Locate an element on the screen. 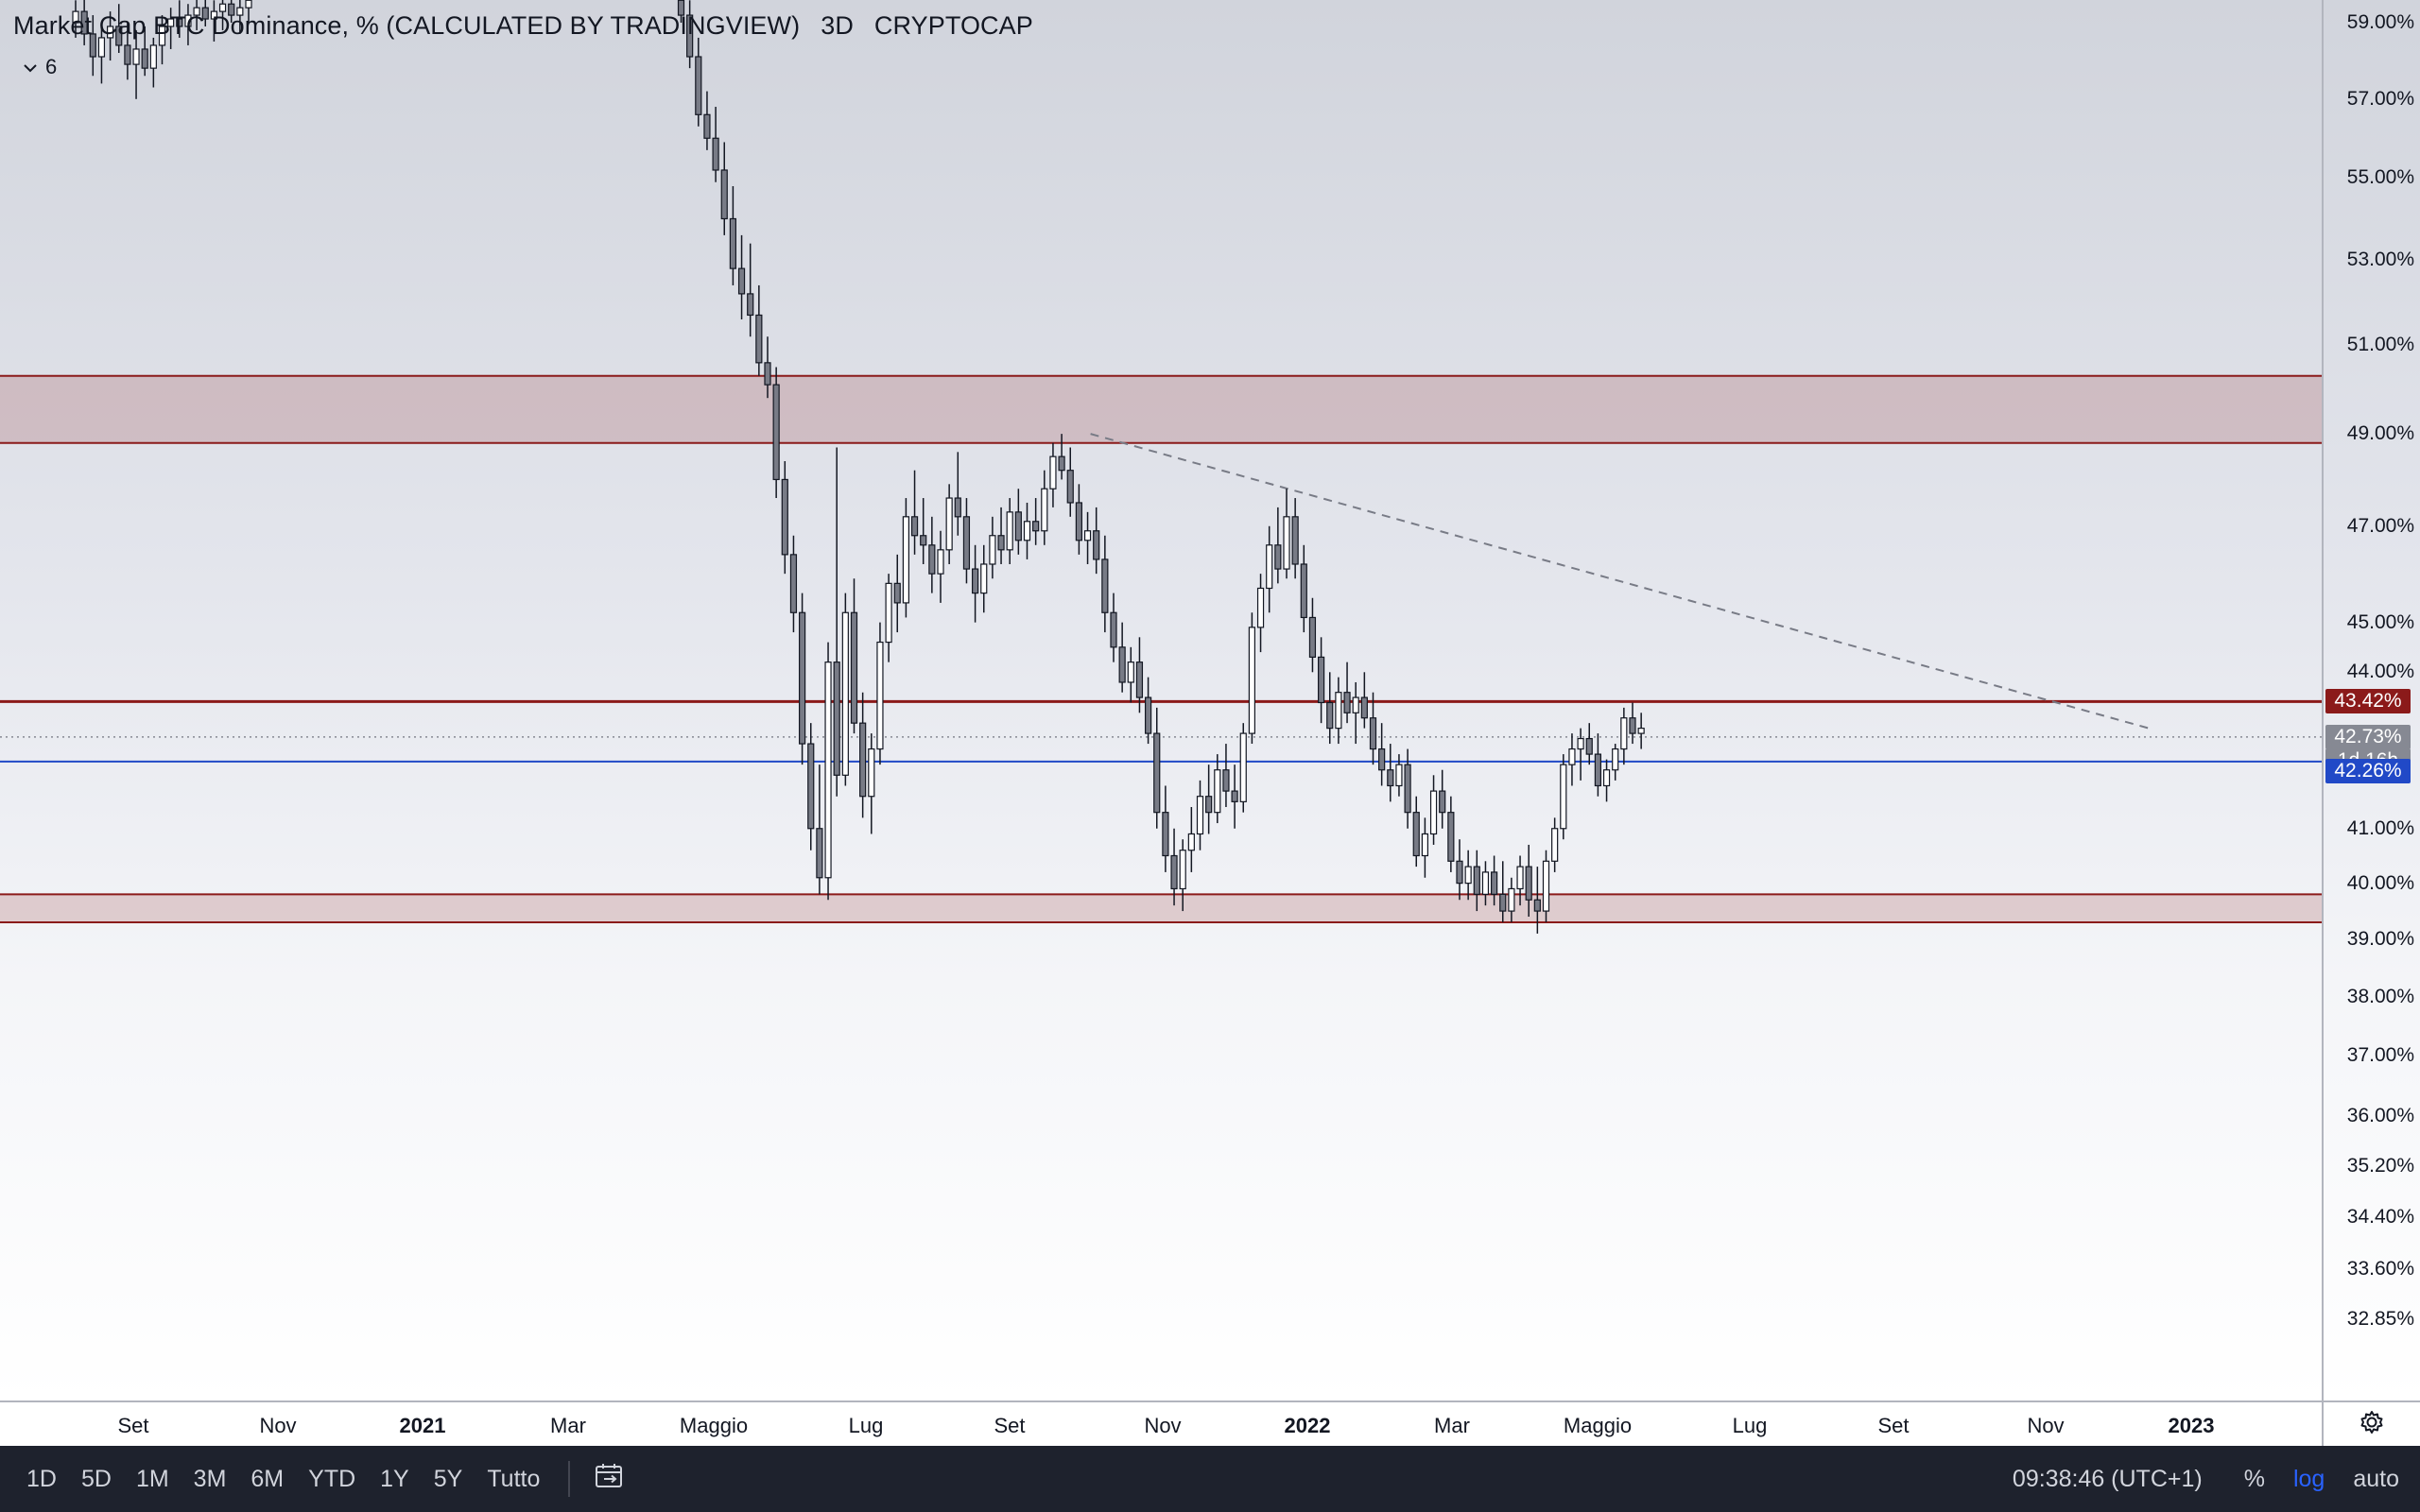 The width and height of the screenshot is (2420, 1512). auto-scale-button: auto is located at coordinates (2376, 1478).